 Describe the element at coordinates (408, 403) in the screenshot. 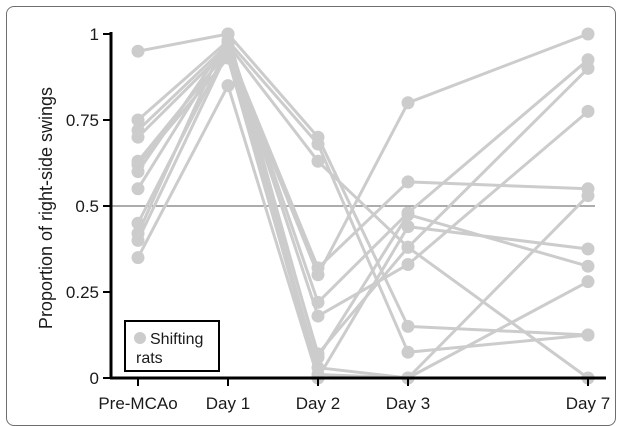

I see `x-tick-label: Day 3` at that location.